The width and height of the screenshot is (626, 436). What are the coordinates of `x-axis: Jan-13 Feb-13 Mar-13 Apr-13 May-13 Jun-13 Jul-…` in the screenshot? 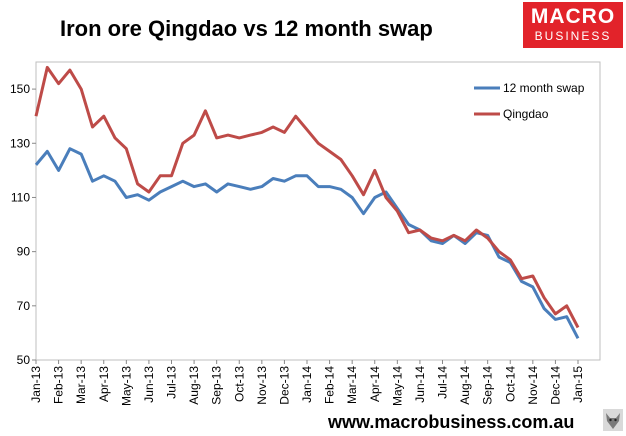 It's located at (307, 383).